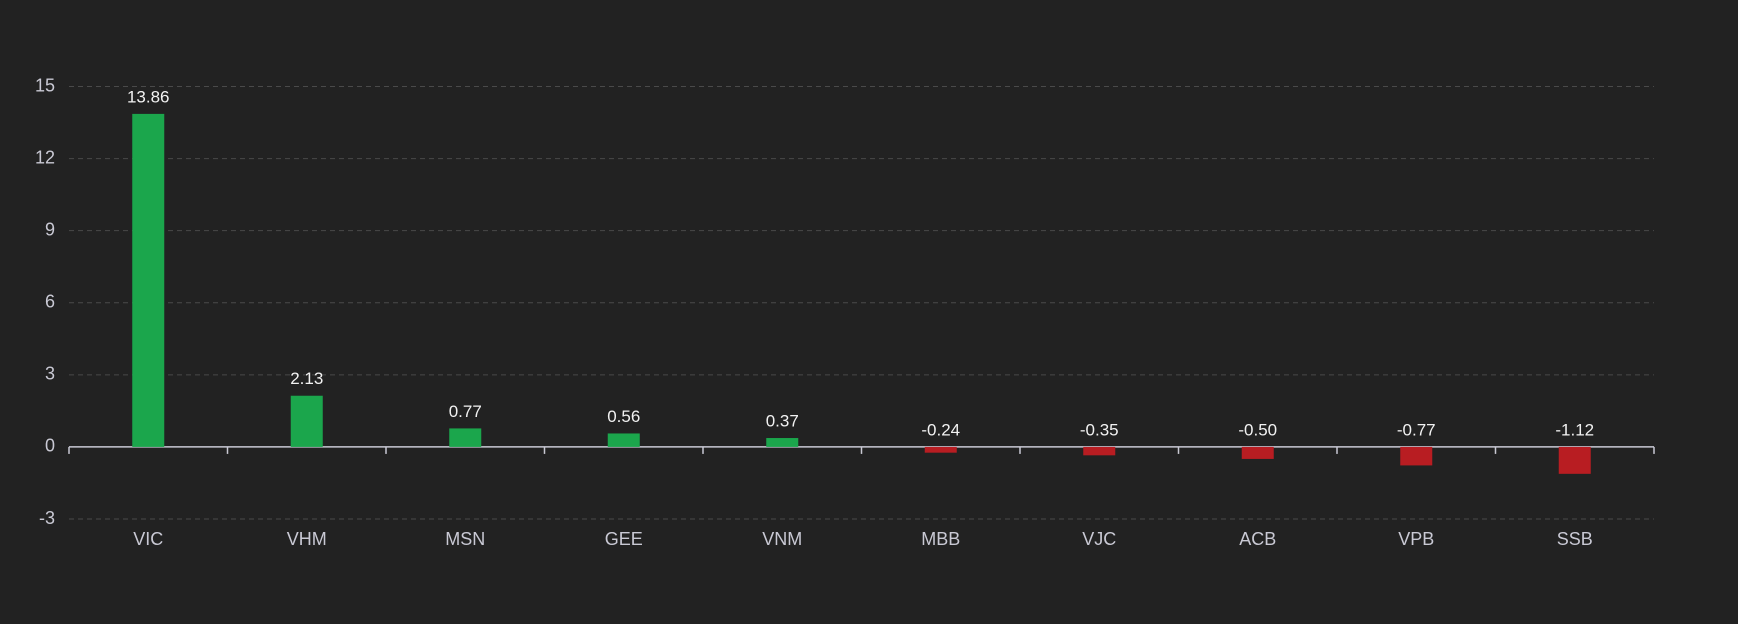 The image size is (1738, 624). Describe the element at coordinates (1257, 429) in the screenshot. I see `value-label: -0.50` at that location.